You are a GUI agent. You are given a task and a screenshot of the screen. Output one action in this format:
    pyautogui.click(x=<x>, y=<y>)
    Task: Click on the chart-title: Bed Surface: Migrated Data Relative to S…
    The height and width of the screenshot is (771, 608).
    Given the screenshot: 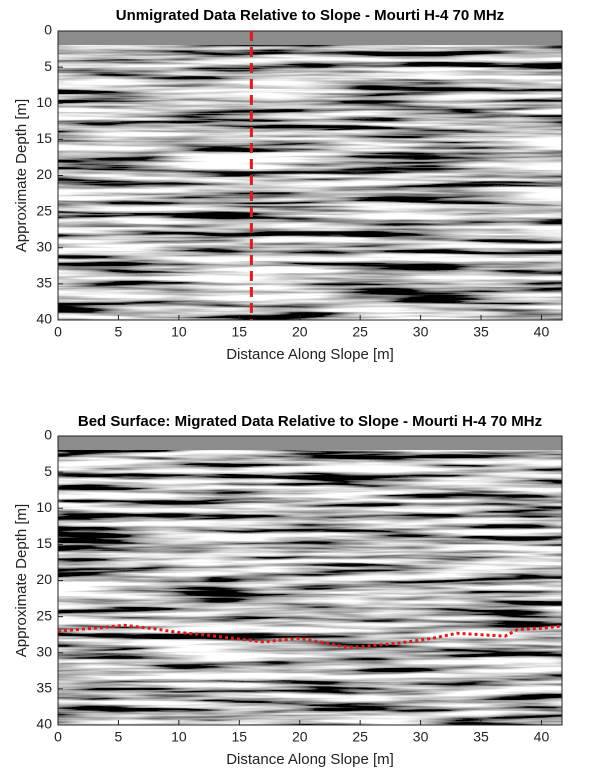 What is the action you would take?
    pyautogui.click(x=310, y=421)
    